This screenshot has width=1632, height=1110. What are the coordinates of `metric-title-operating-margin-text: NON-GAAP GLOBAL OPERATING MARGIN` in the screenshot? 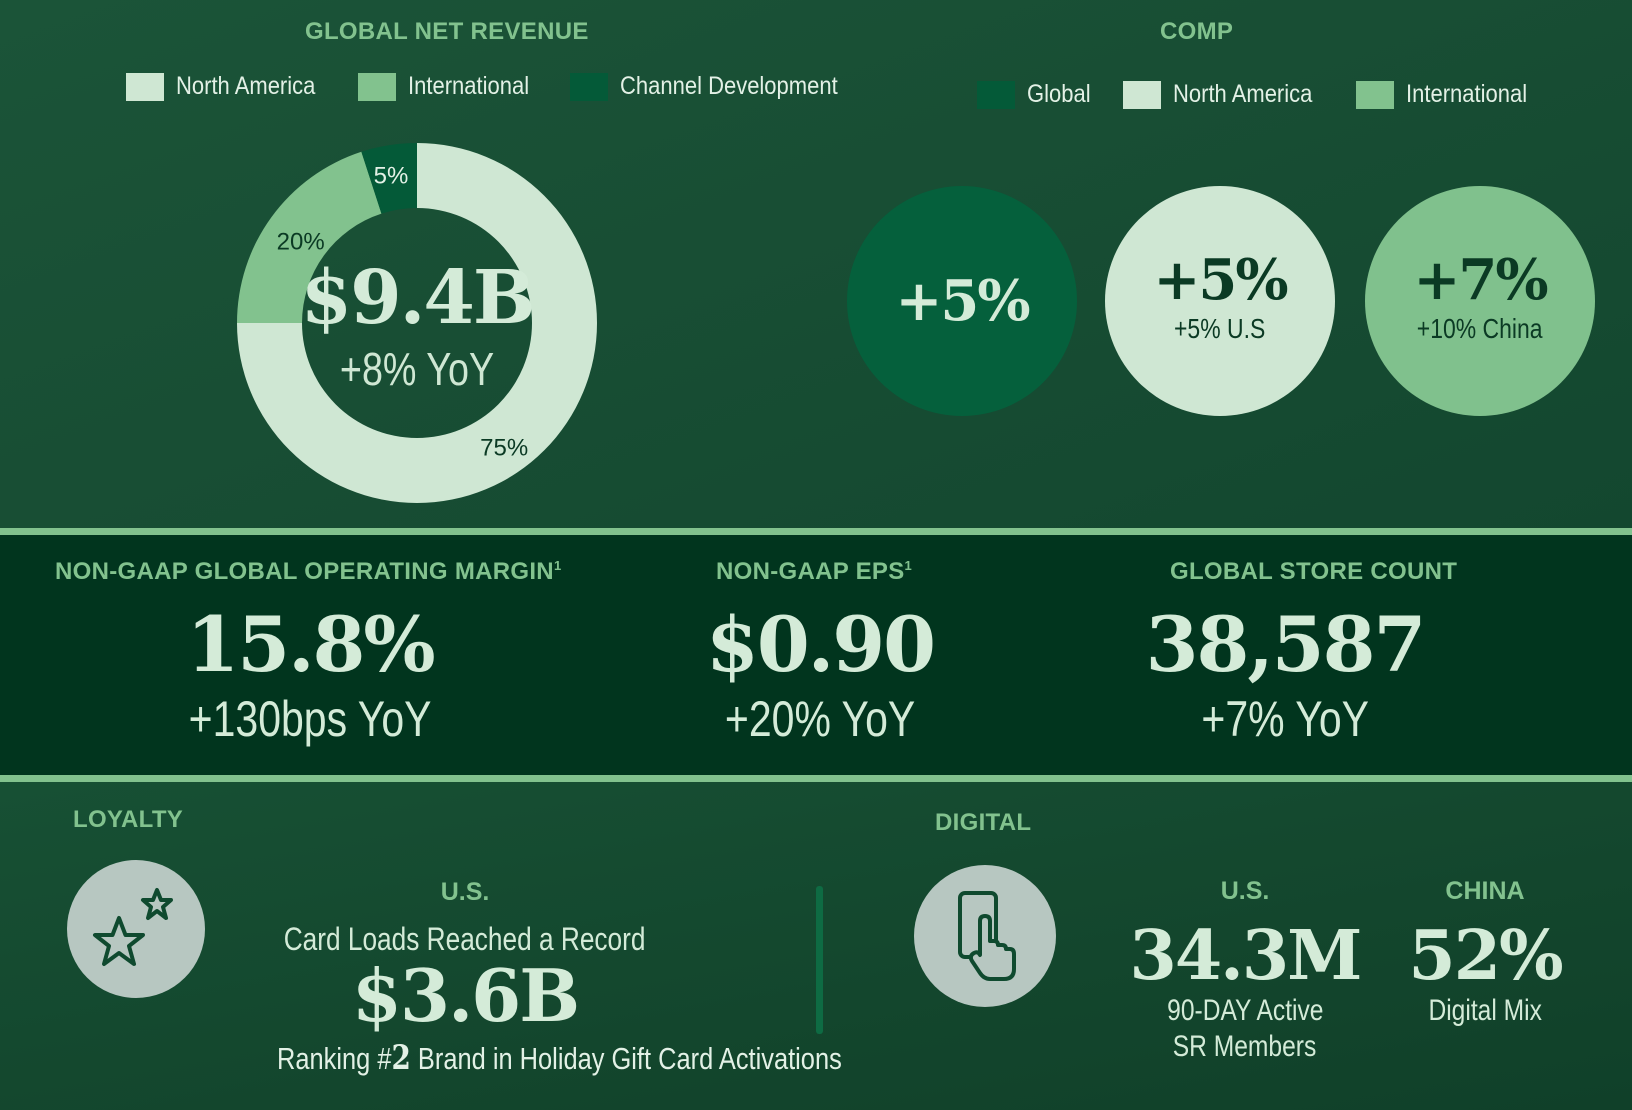 It's located at (304, 571).